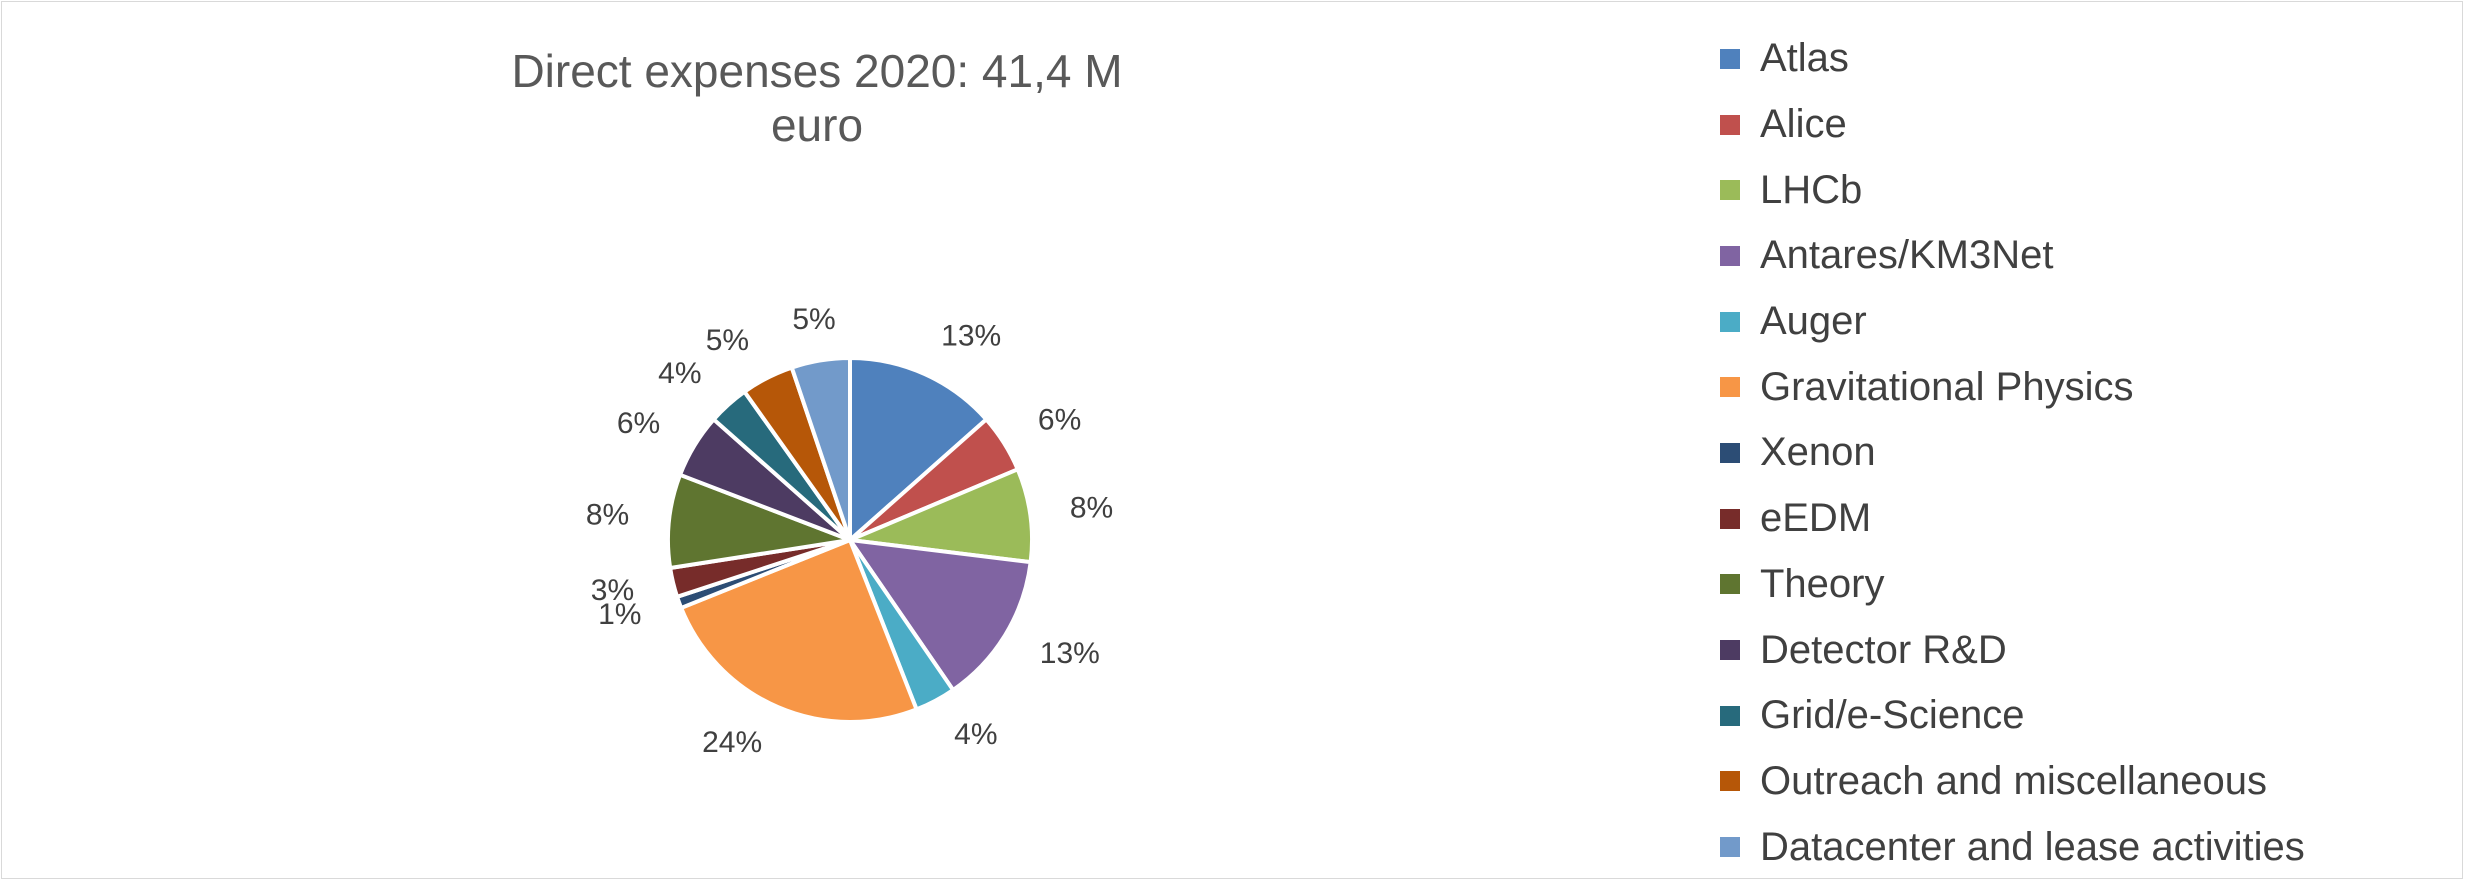 This screenshot has width=2466, height=882. Describe the element at coordinates (619, 614) in the screenshot. I see `data-label-6: 1%` at that location.